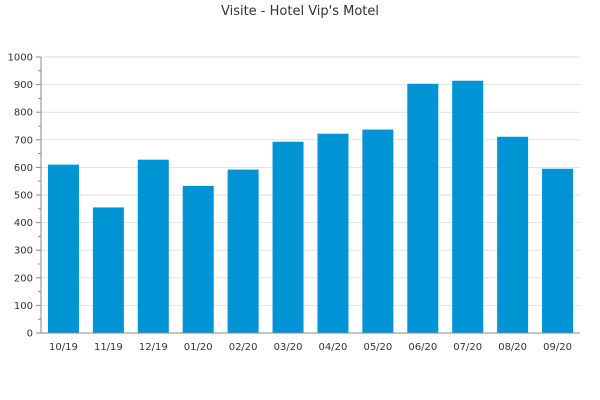 The image size is (600, 400). I want to click on x-tick-label: 02/20, so click(243, 347).